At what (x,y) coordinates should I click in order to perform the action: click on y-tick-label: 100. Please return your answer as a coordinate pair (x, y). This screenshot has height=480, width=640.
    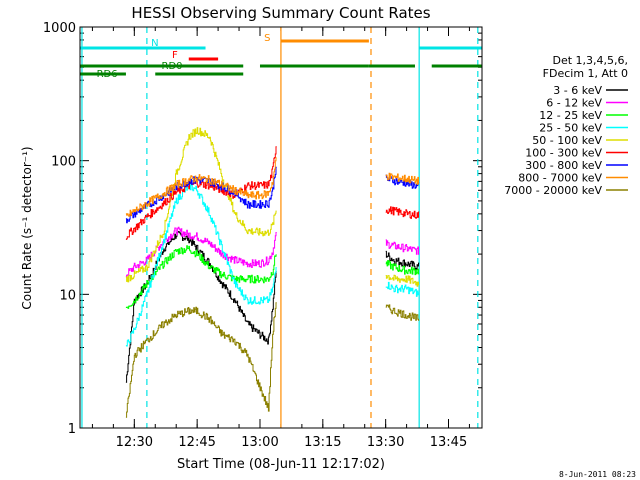
    Looking at the image, I should click on (63, 162).